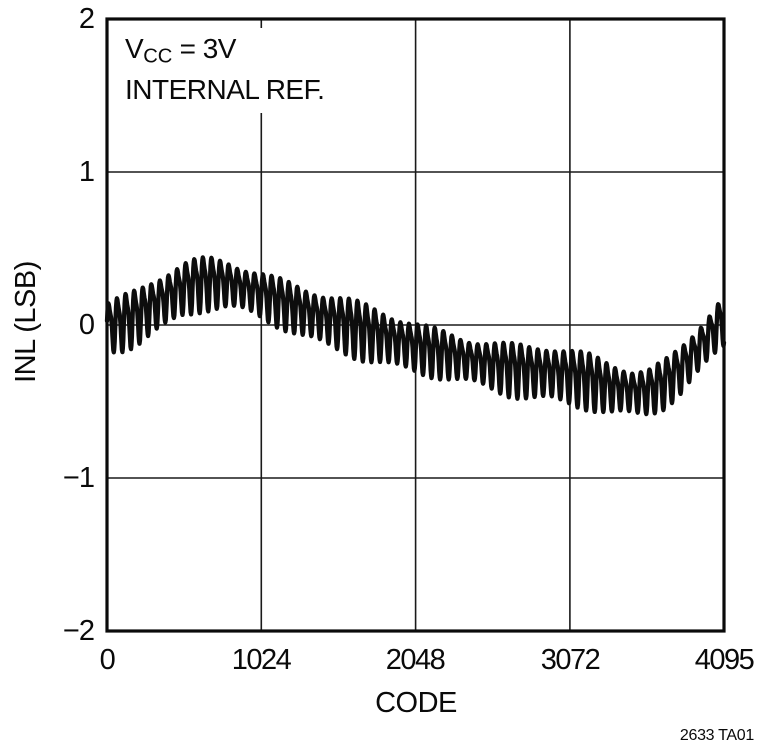  I want to click on vcc-subscript: CC, so click(158, 56).